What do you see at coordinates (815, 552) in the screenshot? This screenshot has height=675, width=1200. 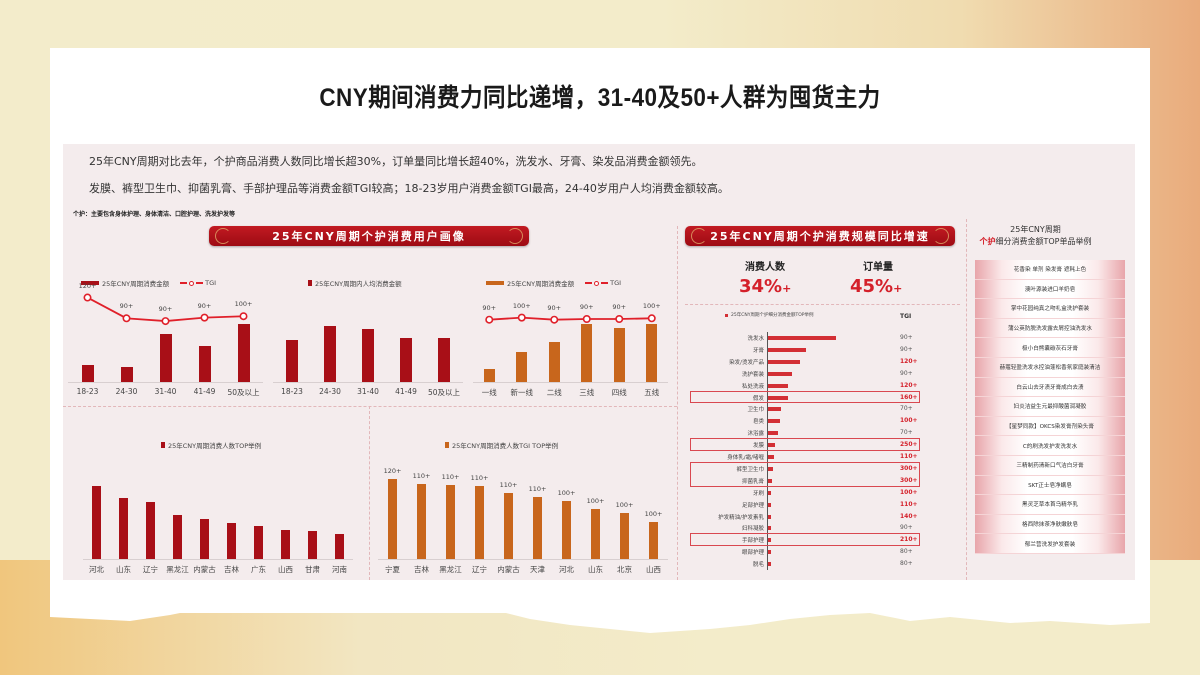 I see `category-row: 眼部护理 80+` at bounding box center [815, 552].